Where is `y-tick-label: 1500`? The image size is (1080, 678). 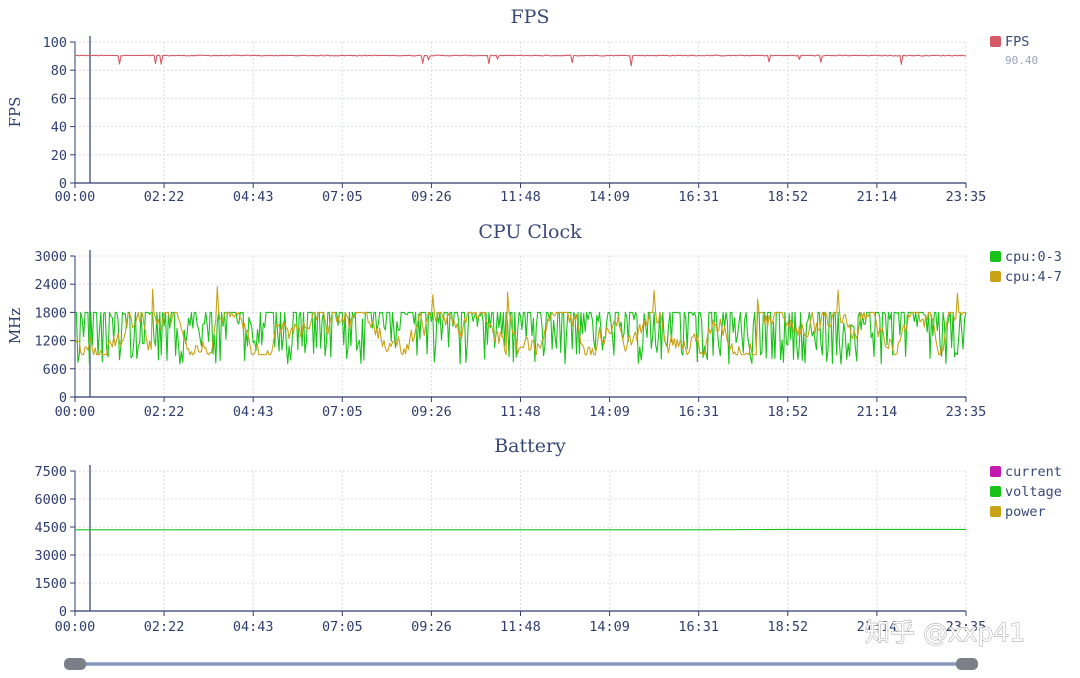
y-tick-label: 1500 is located at coordinates (50, 584).